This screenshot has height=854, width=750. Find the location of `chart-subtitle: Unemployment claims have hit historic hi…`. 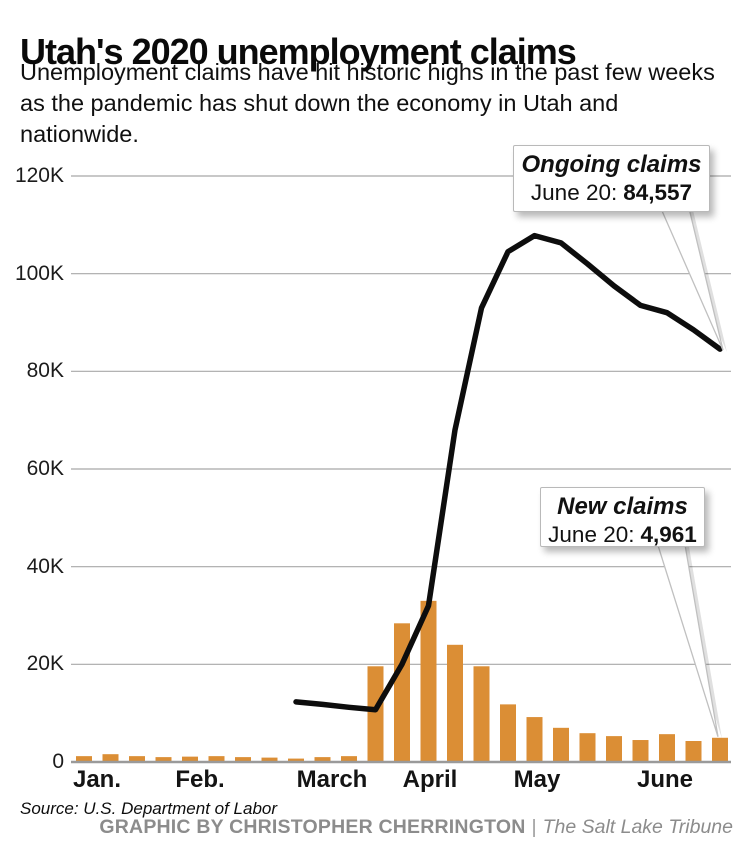

chart-subtitle: Unemployment claims have hit historic hi… is located at coordinates (367, 103).